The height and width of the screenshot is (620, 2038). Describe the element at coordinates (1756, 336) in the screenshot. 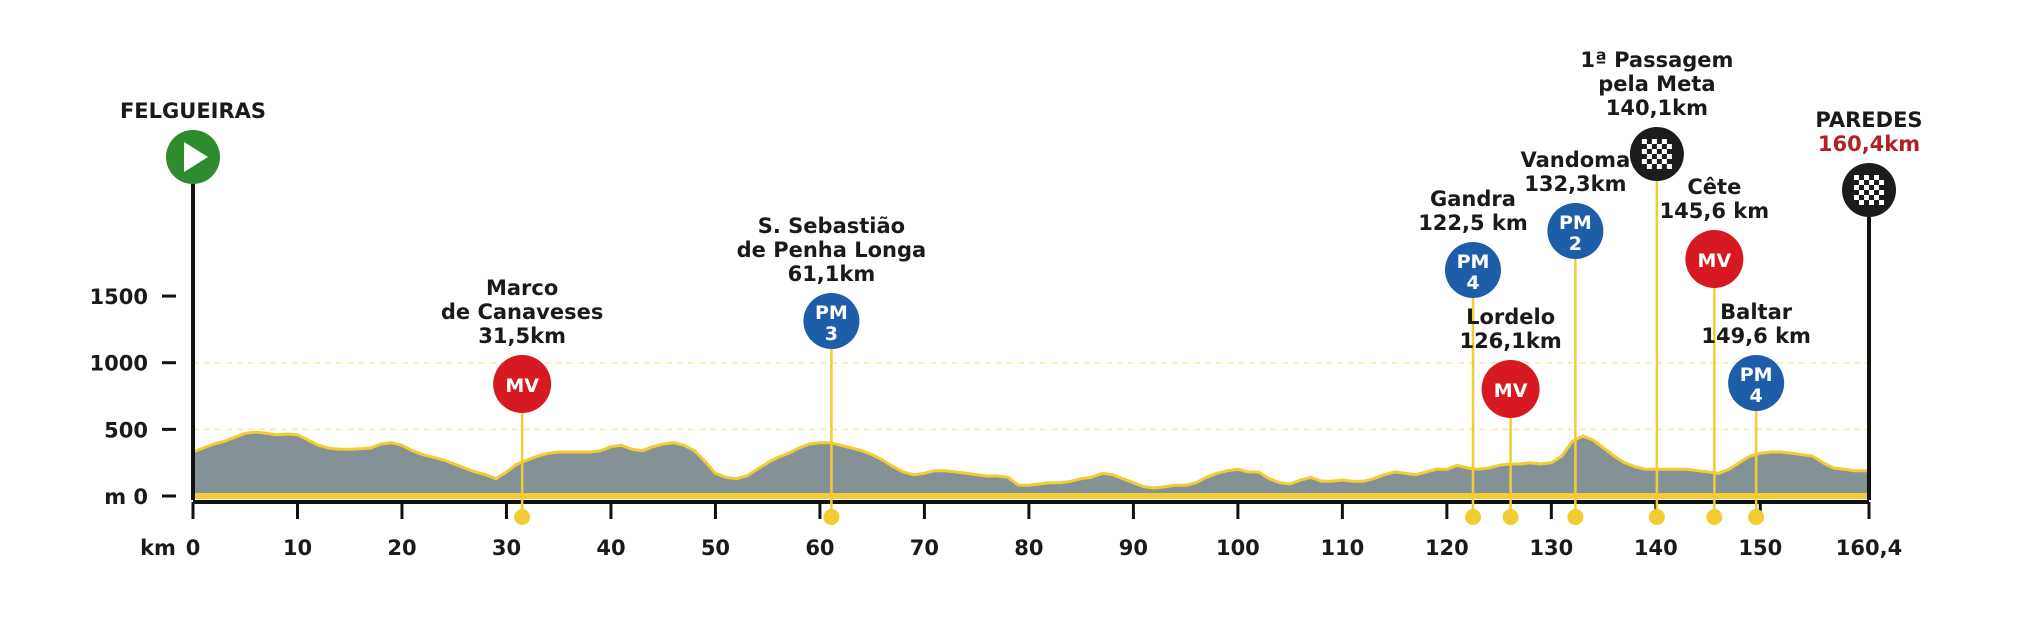

I see `marker-name-label: 149,6 km` at that location.